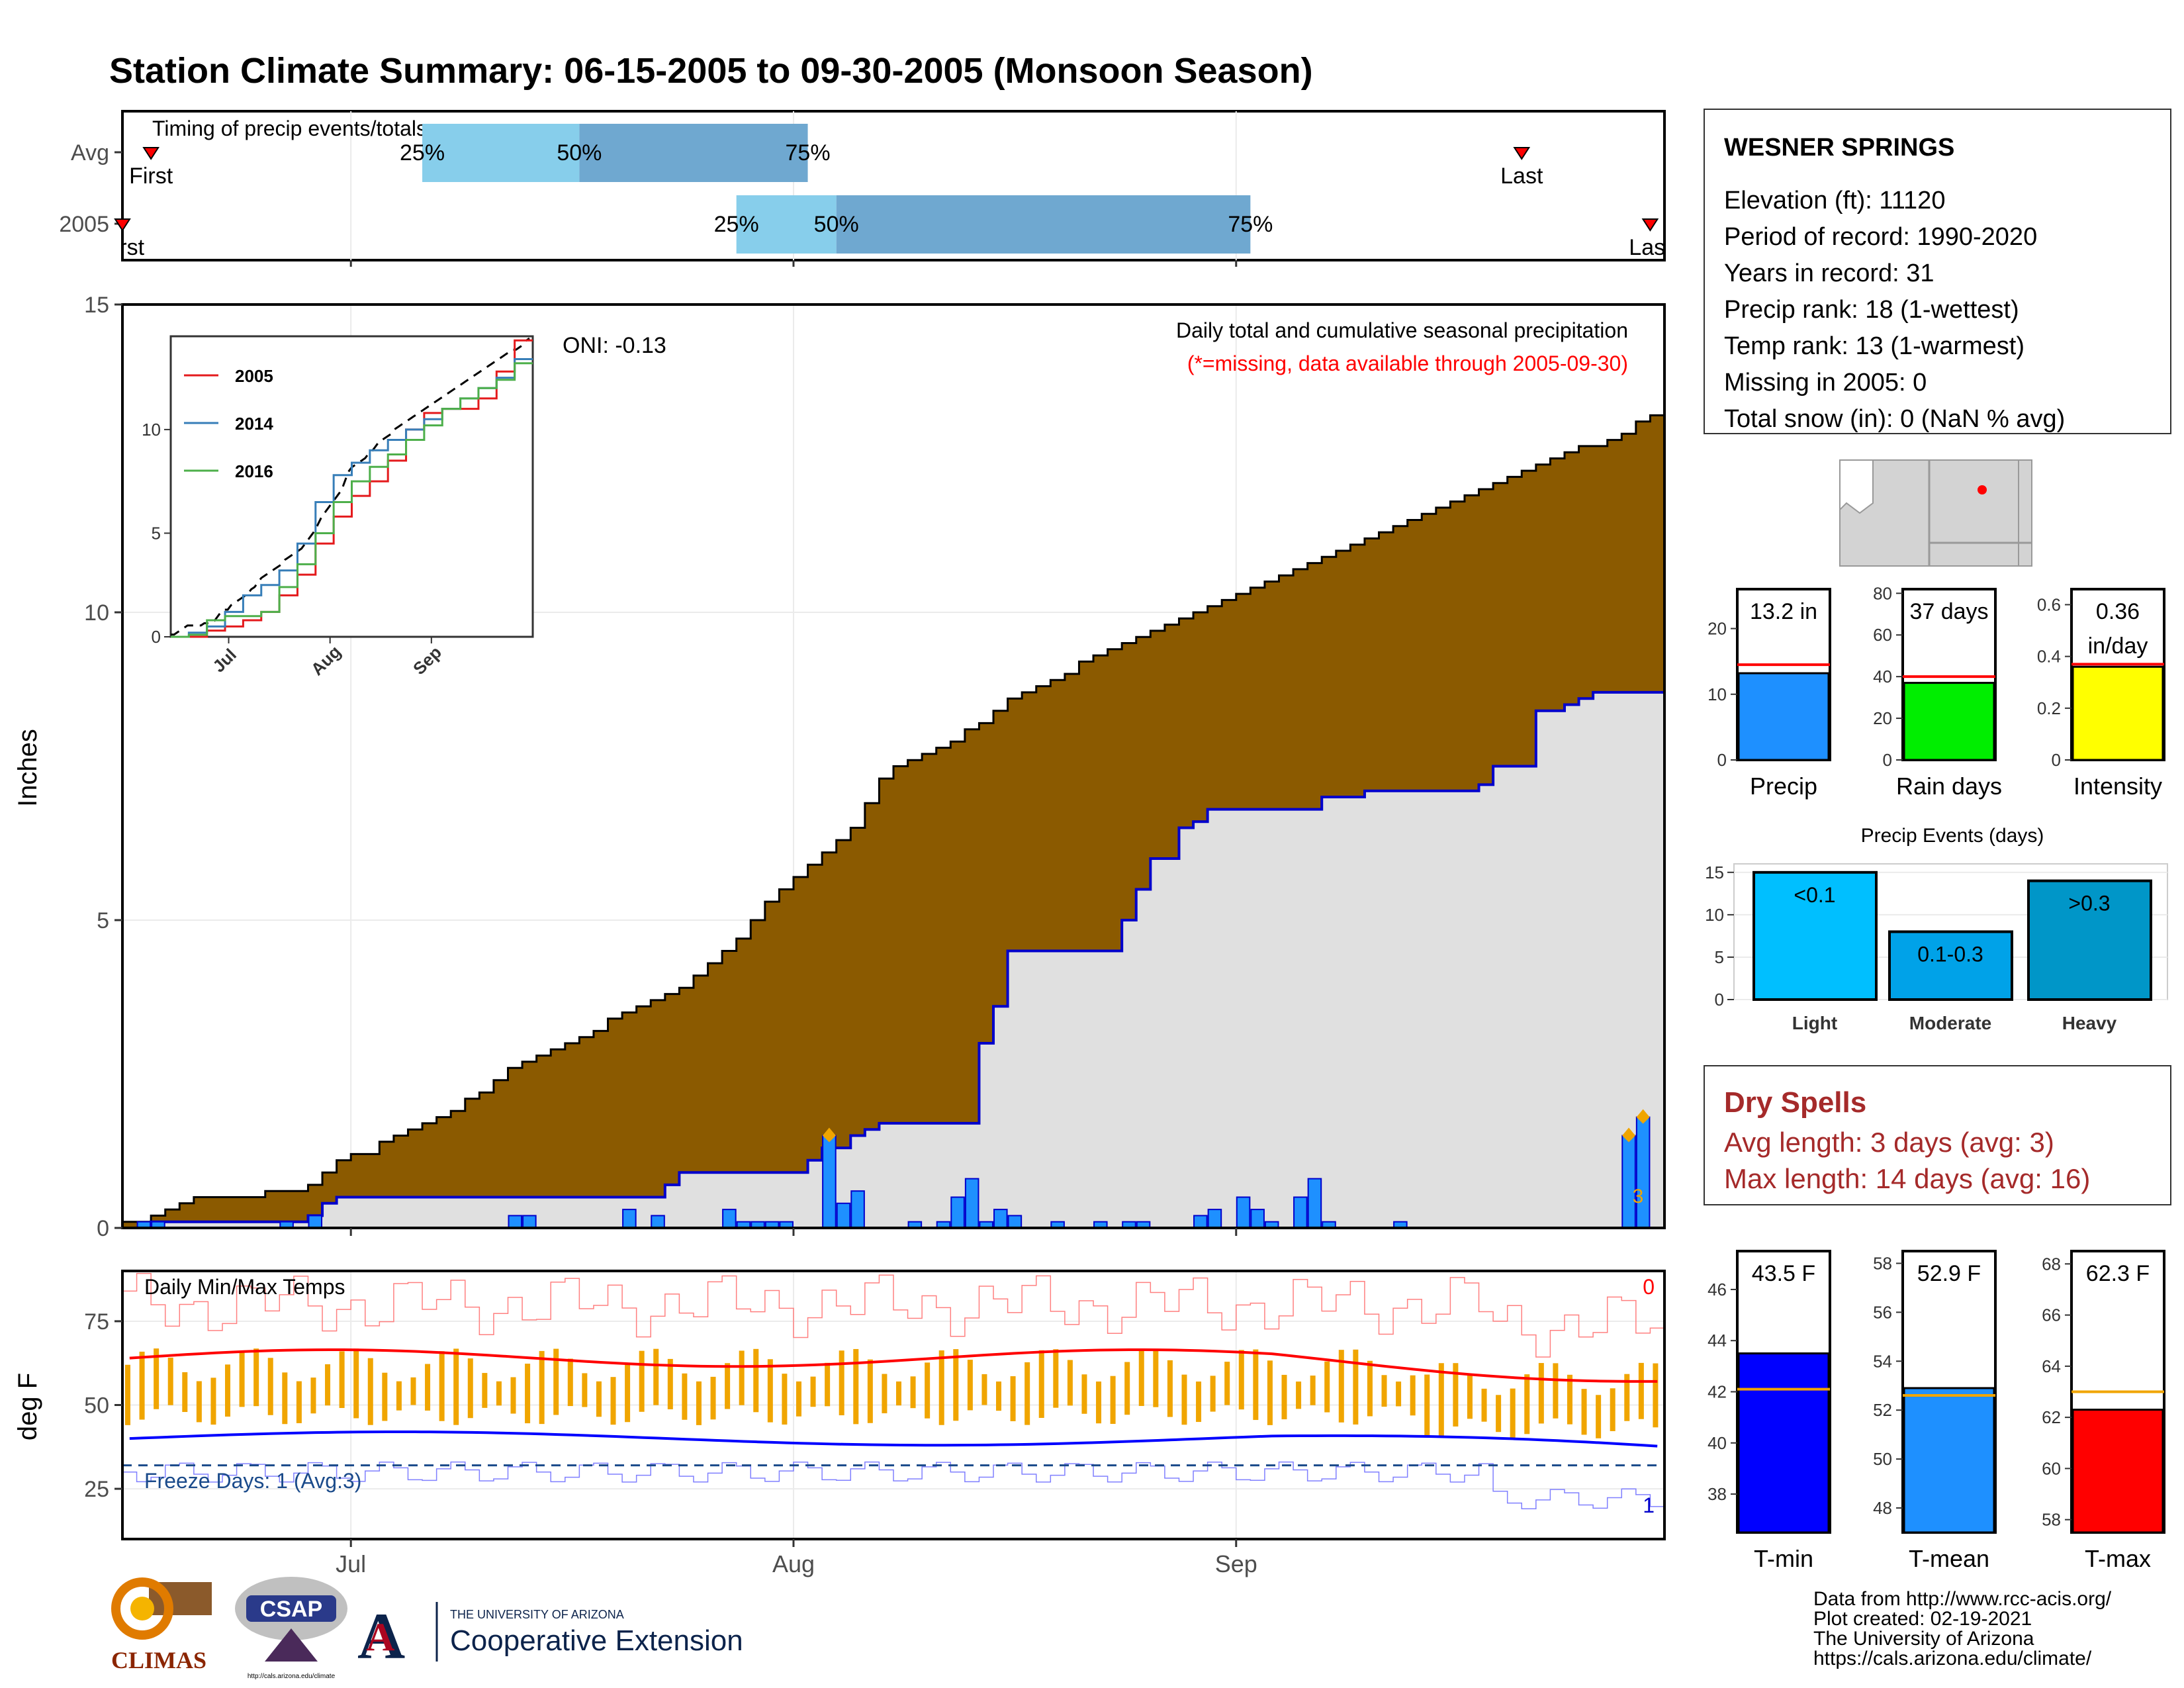 The width and height of the screenshot is (2184, 1688). What do you see at coordinates (2051, 1468) in the screenshot?
I see `summary-ytick-label: 60` at bounding box center [2051, 1468].